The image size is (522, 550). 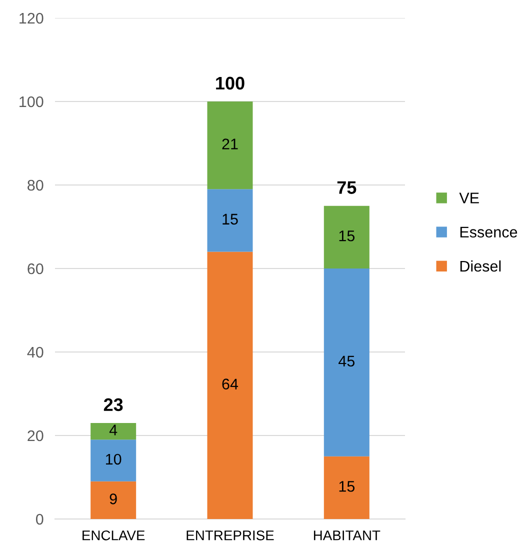 I want to click on total-label: 75, so click(x=346, y=187).